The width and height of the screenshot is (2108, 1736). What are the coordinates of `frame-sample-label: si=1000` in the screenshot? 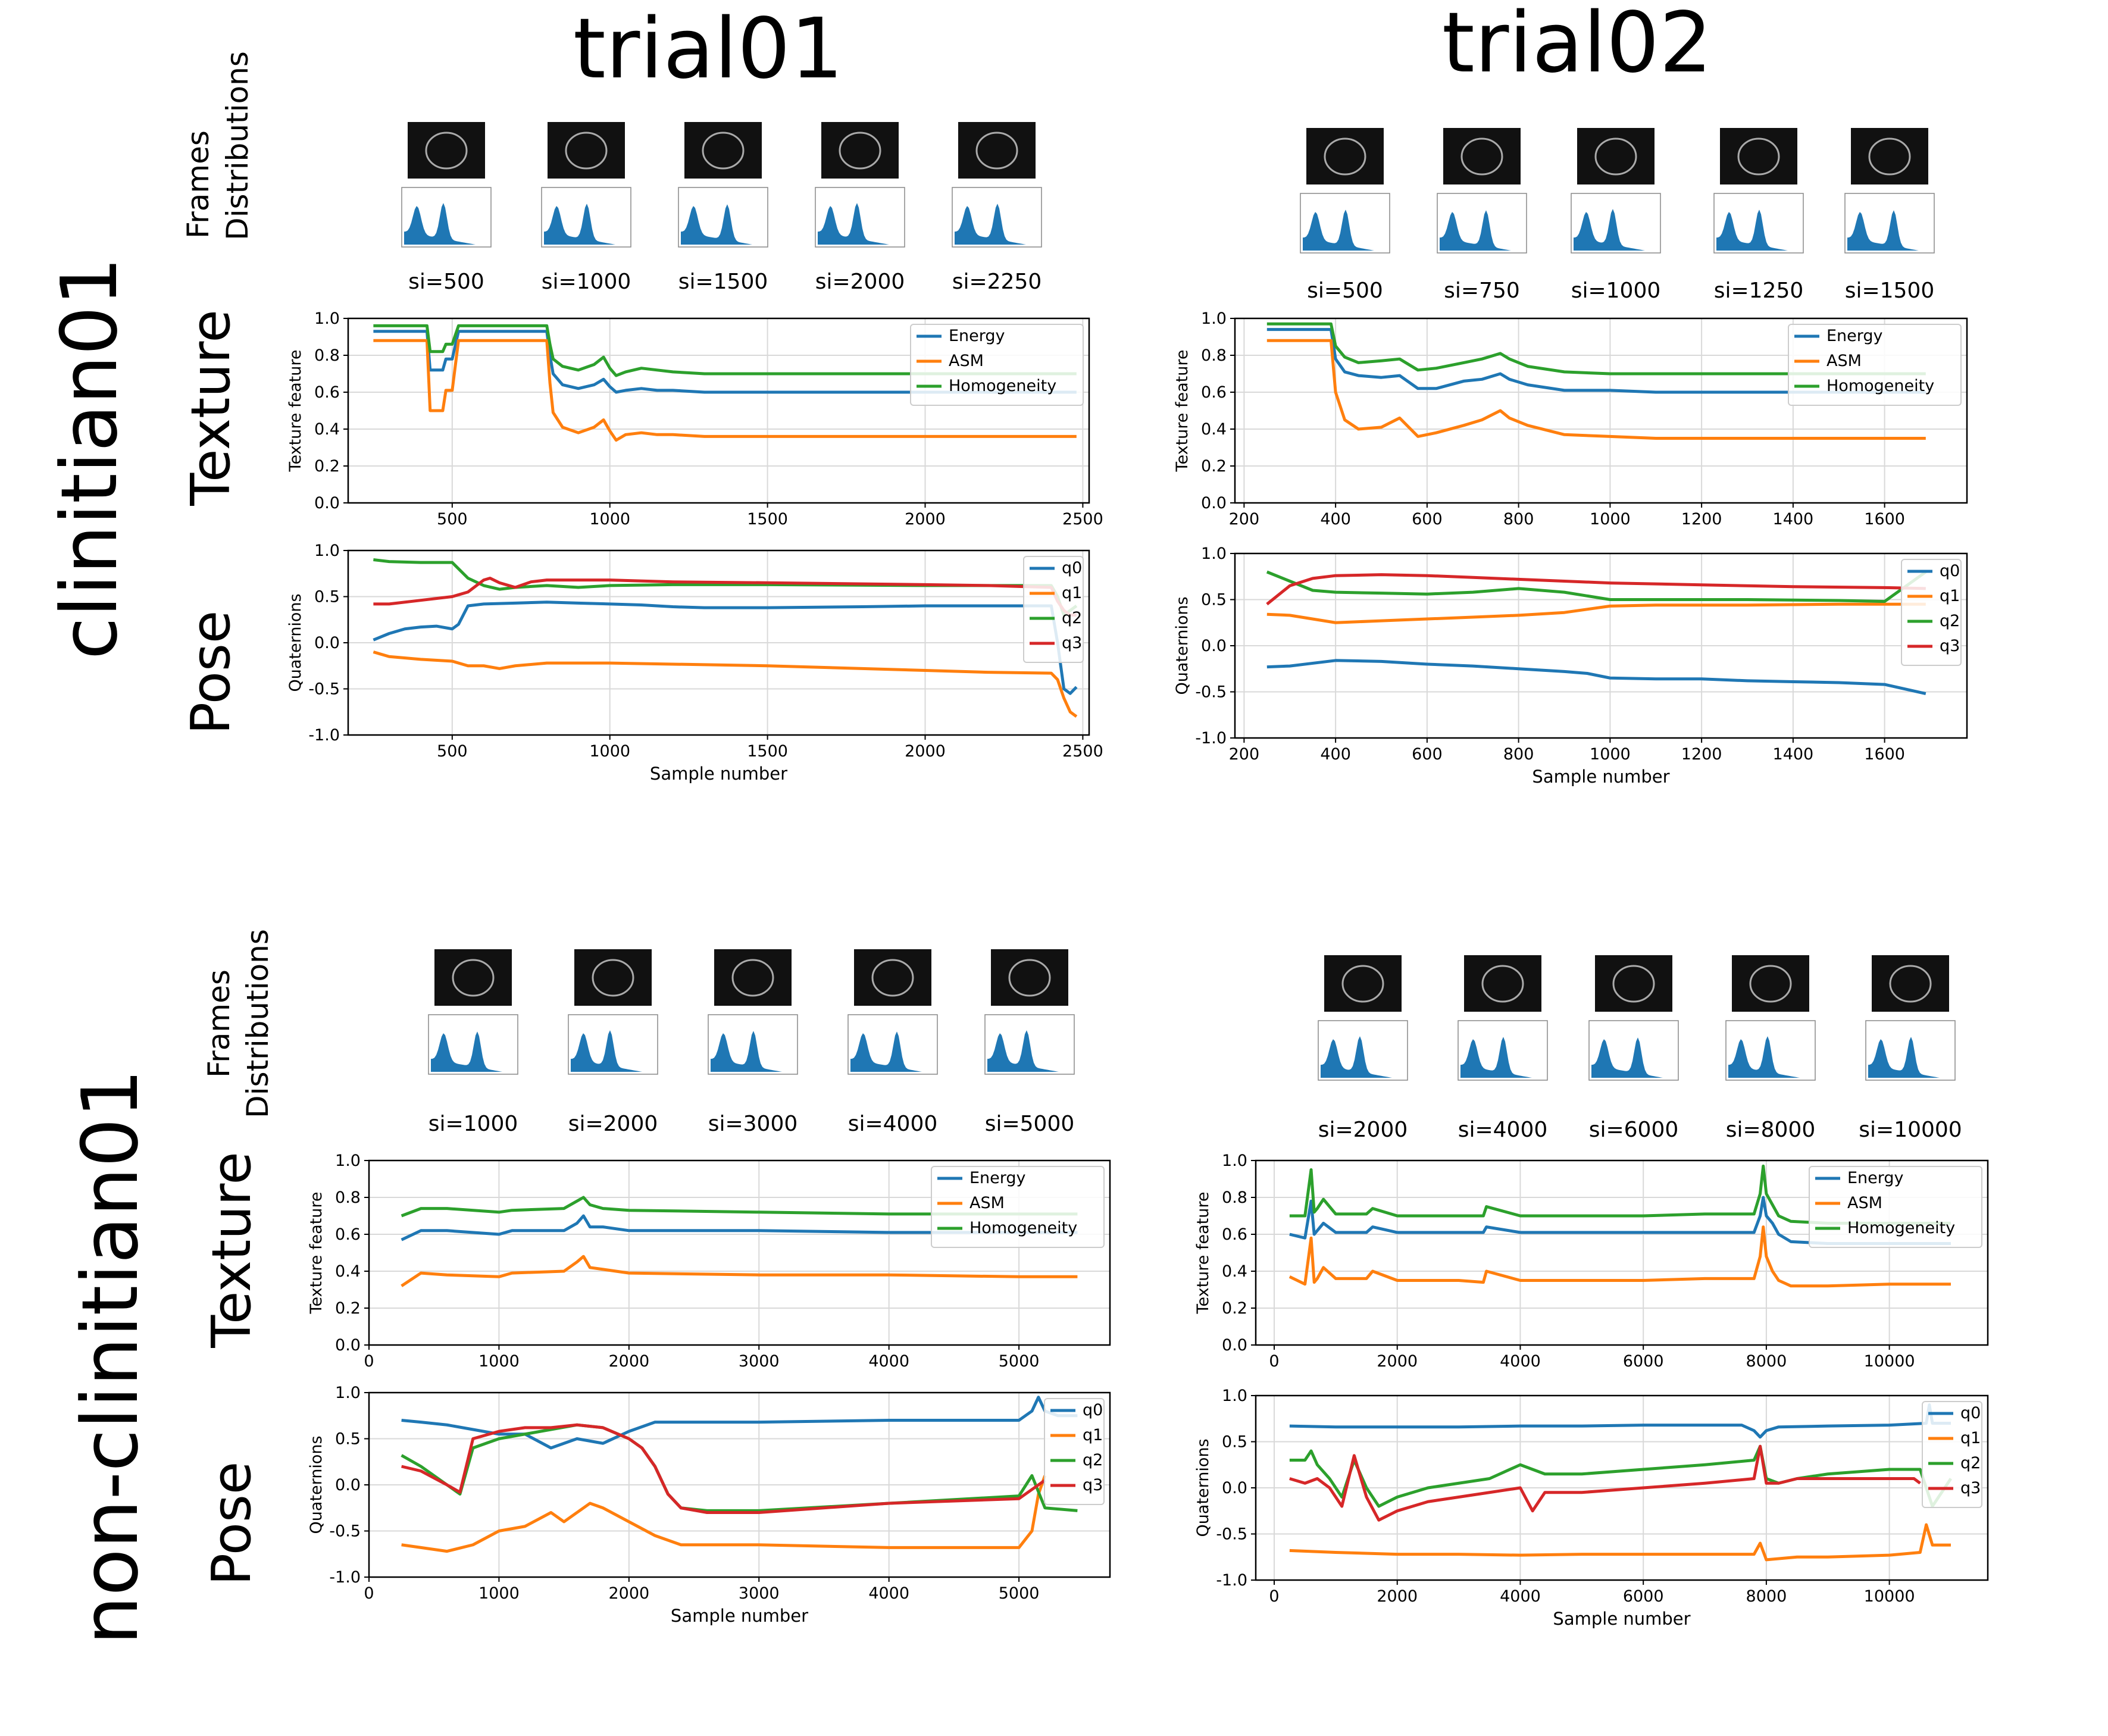 It's located at (586, 282).